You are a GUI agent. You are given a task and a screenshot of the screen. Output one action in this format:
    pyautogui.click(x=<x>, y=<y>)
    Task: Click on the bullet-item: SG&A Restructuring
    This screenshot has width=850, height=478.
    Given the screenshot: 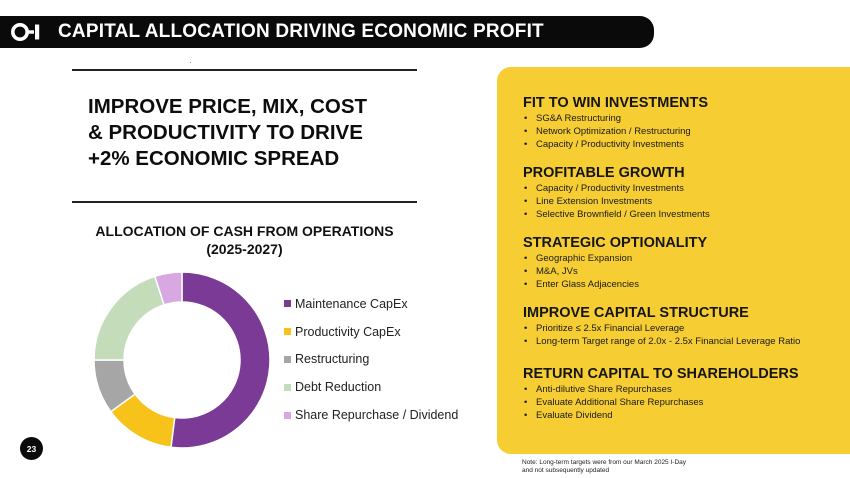 What is the action you would take?
    pyautogui.click(x=615, y=118)
    